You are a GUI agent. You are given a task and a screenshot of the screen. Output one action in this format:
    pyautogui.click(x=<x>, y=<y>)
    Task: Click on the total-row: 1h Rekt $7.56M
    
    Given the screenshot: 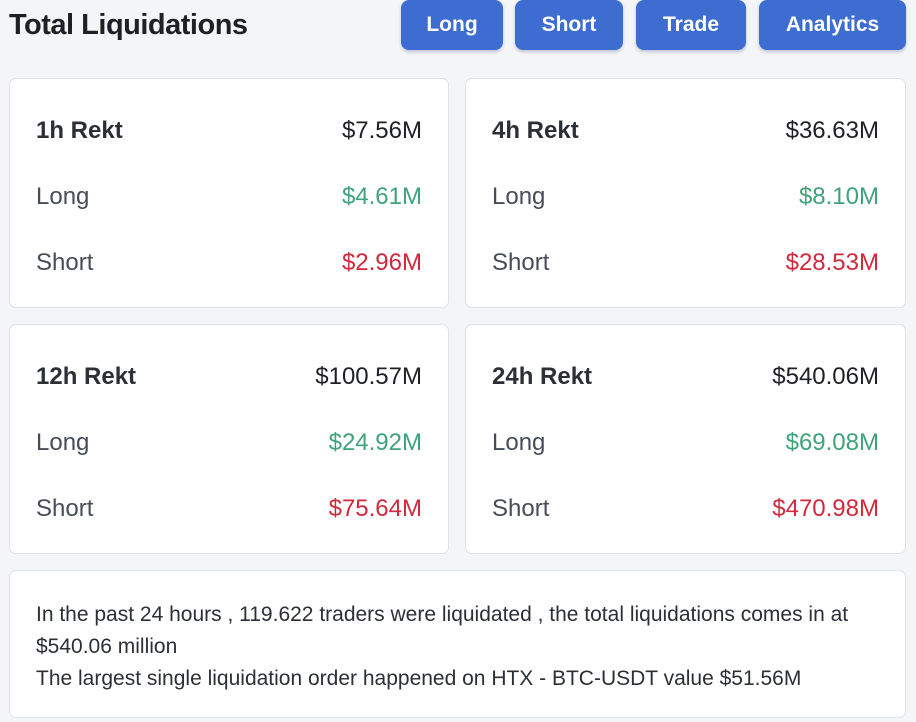 What is the action you would take?
    pyautogui.click(x=229, y=131)
    